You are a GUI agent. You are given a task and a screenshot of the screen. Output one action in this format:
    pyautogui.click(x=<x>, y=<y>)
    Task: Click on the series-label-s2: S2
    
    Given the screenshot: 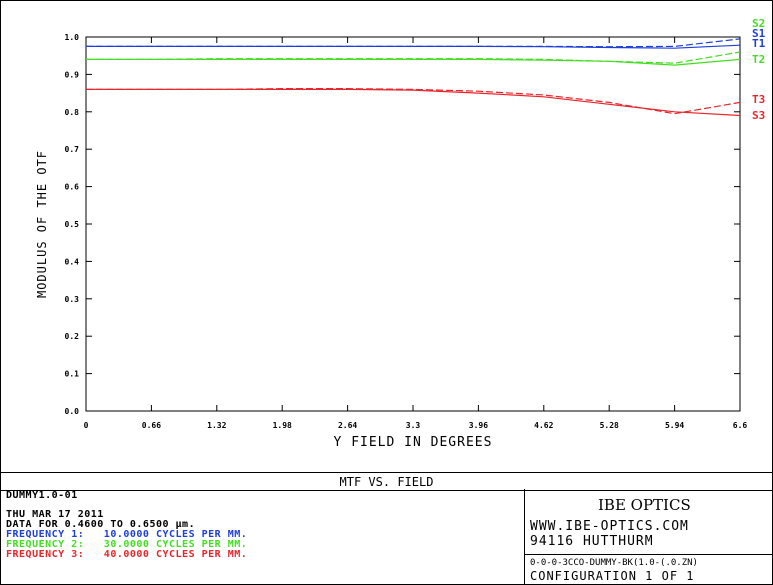 What is the action you would take?
    pyautogui.click(x=758, y=23)
    